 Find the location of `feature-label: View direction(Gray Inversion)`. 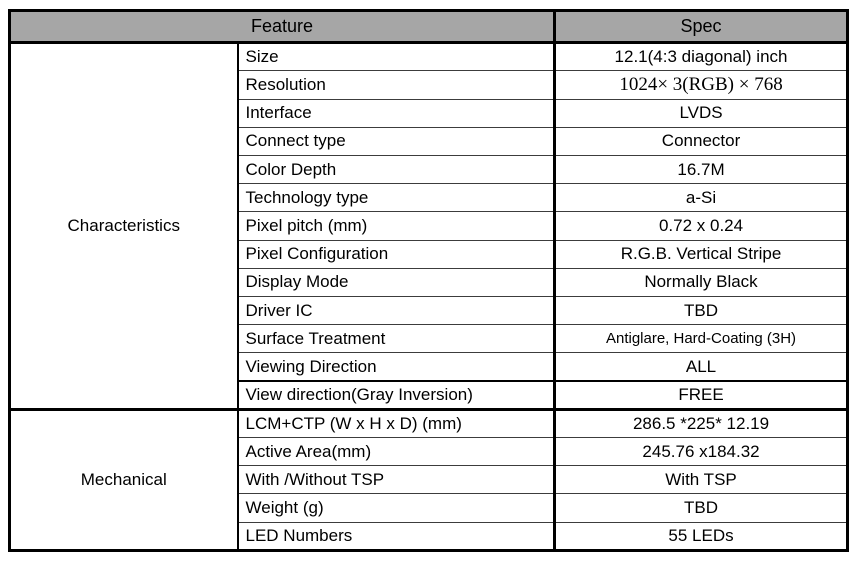

feature-label: View direction(Gray Inversion) is located at coordinates (395, 395).